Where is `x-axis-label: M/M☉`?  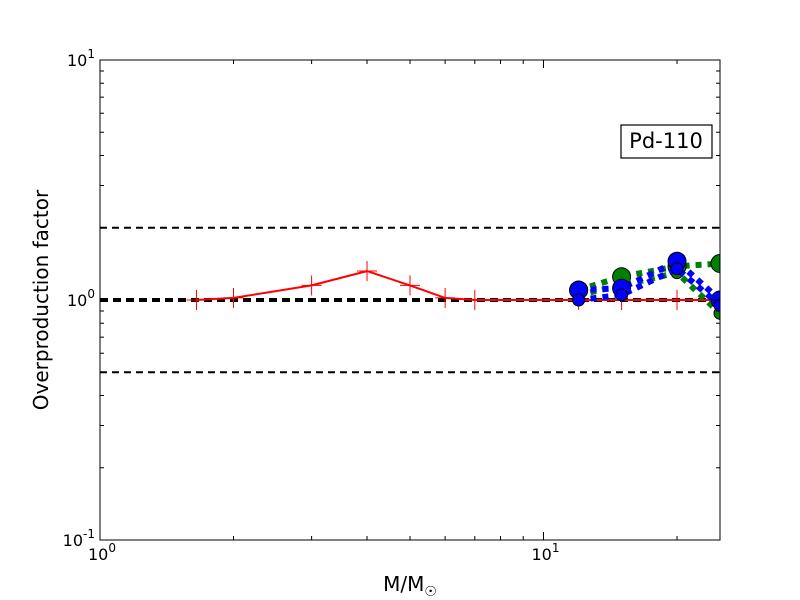
x-axis-label: M/M☉ is located at coordinates (410, 586).